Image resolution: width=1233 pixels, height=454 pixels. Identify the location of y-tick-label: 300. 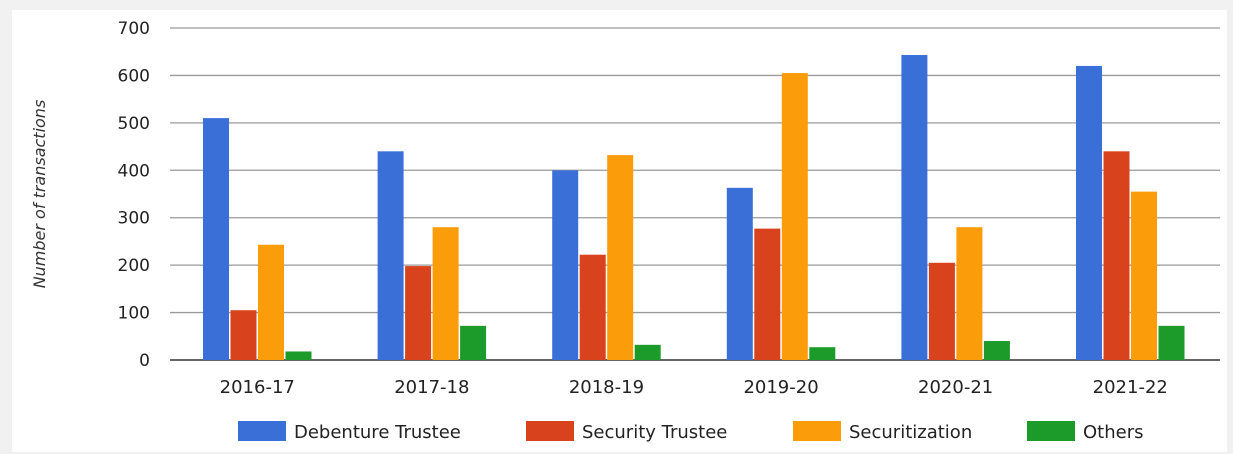
(134, 219).